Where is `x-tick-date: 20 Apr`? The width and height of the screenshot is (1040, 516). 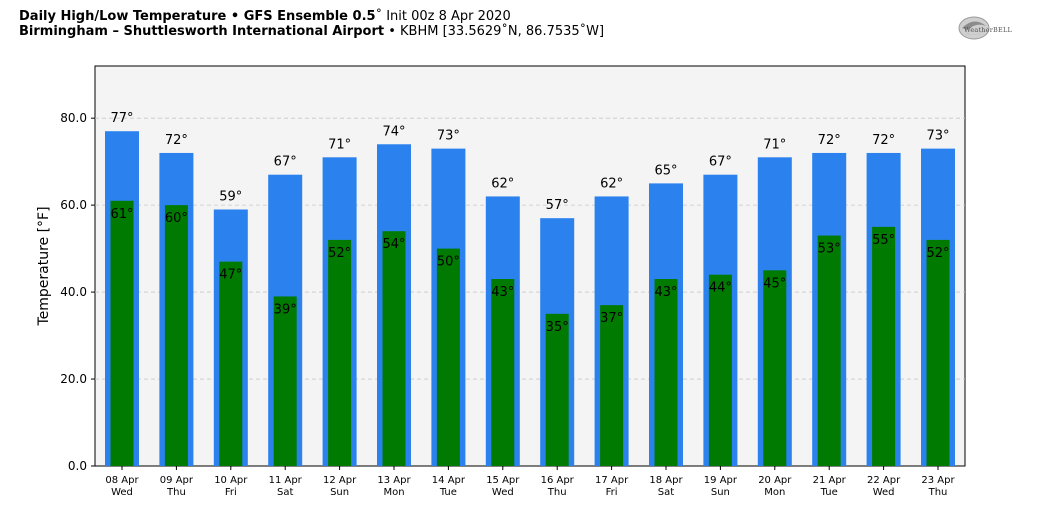 x-tick-date: 20 Apr is located at coordinates (775, 480).